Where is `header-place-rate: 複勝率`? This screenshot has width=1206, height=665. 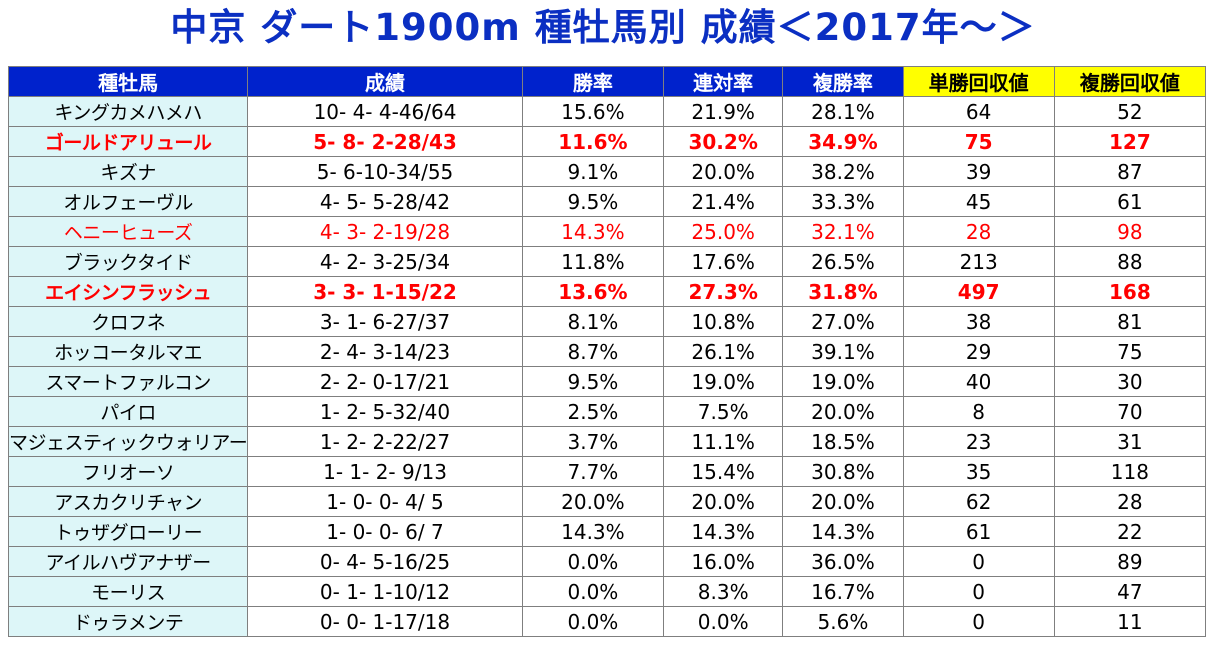
header-place-rate: 複勝率 is located at coordinates (843, 81).